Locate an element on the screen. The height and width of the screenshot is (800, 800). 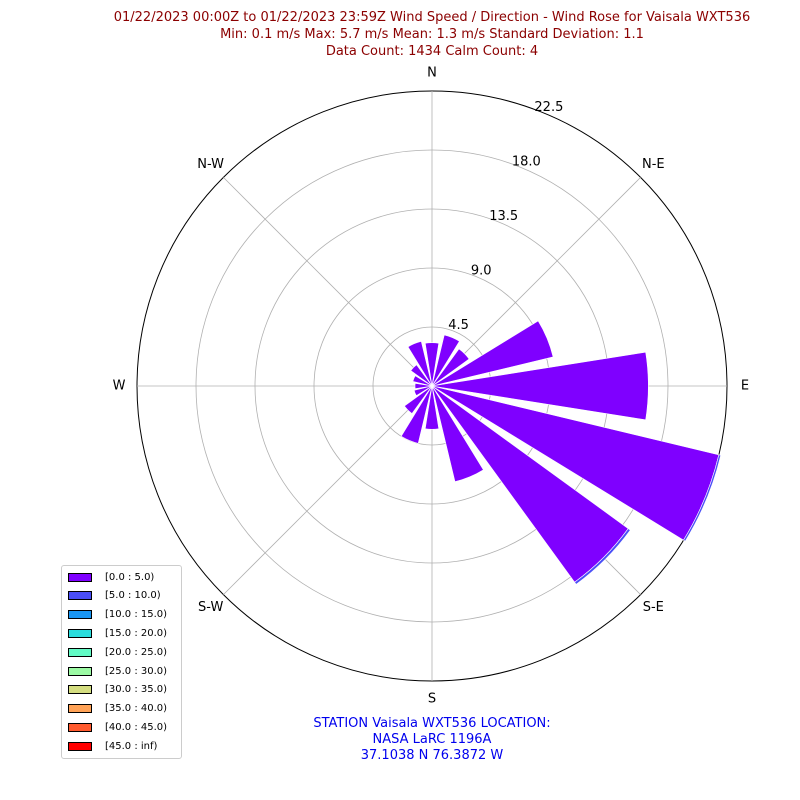
legend-item: [45.0 : inf) is located at coordinates (112, 746).